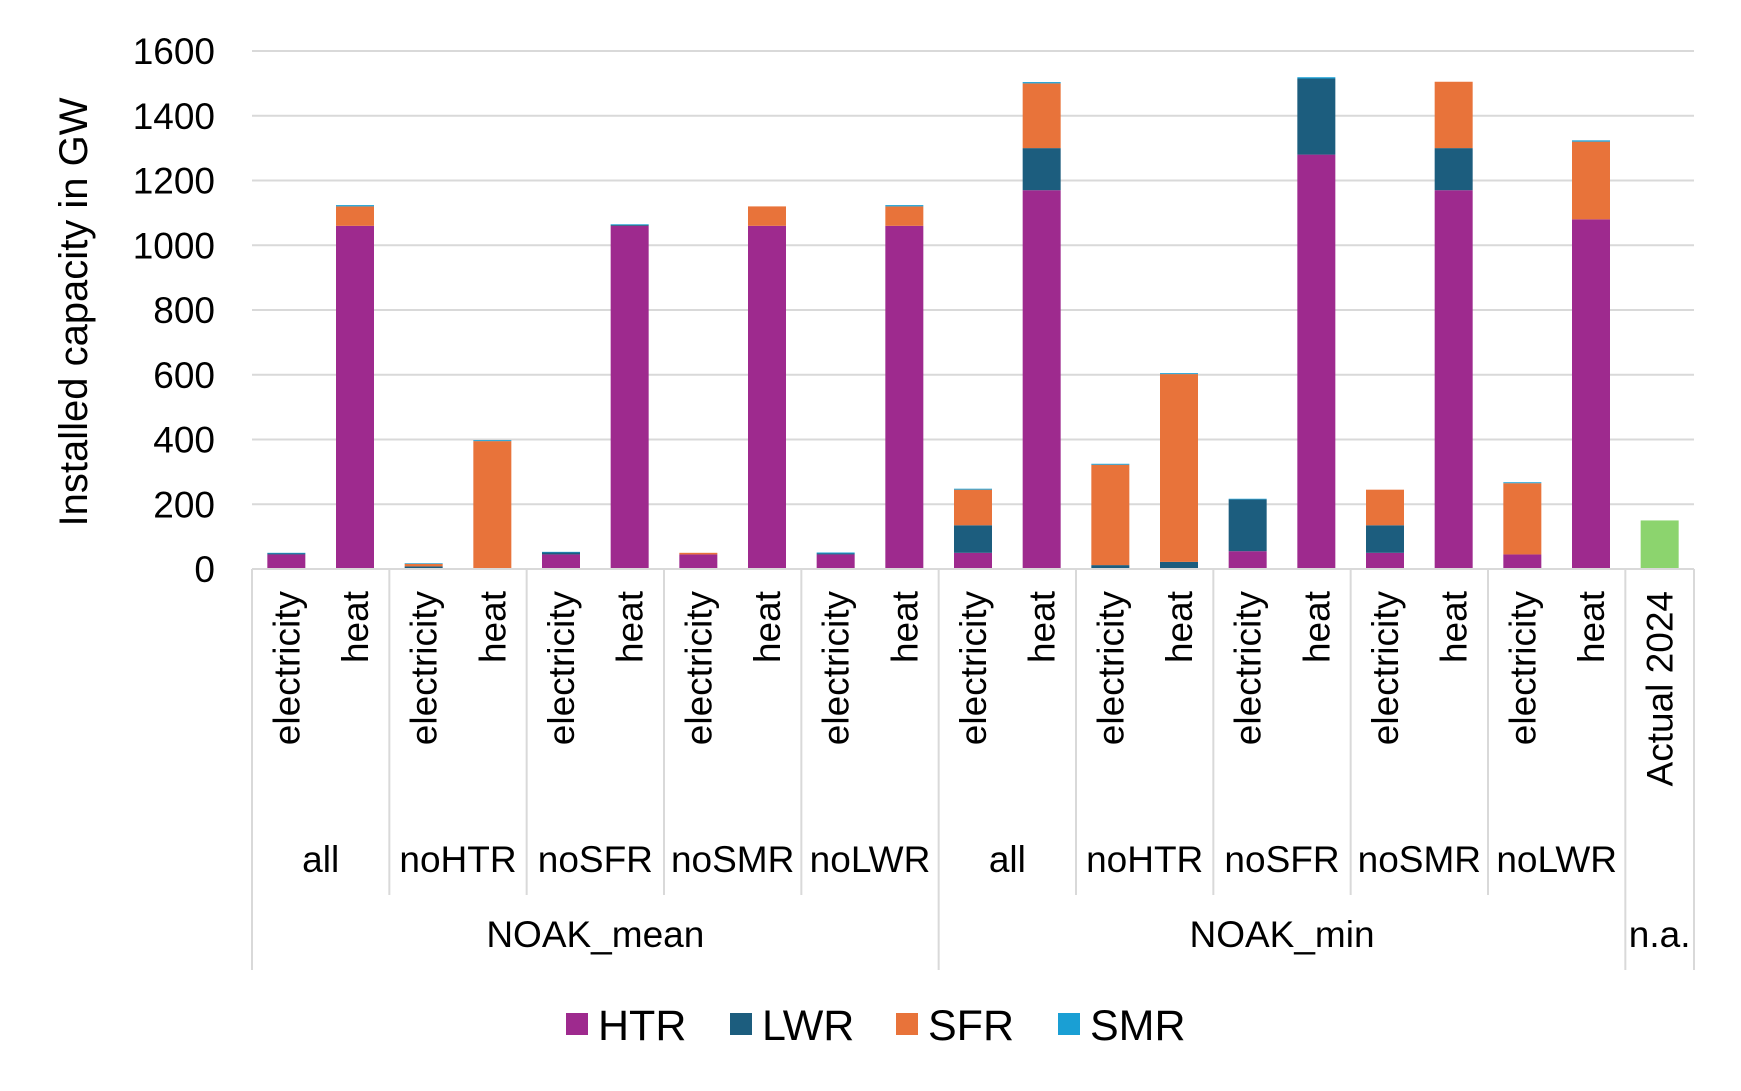 The image size is (1741, 1091). I want to click on x-supergroup-label: NOAK_min, so click(1281, 934).